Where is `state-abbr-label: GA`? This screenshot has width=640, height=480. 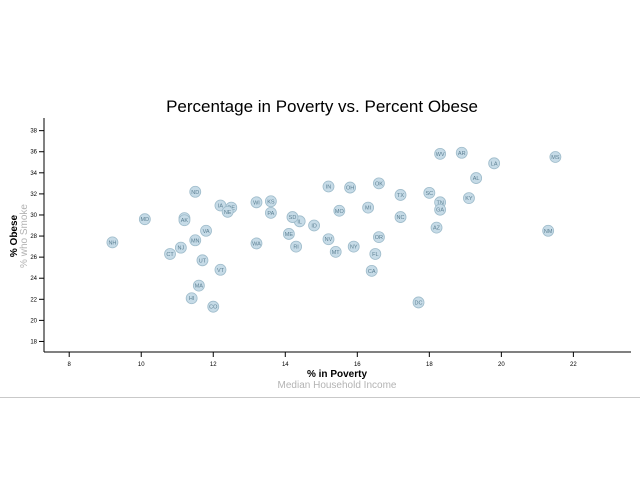
state-abbr-label: GA is located at coordinates (440, 211).